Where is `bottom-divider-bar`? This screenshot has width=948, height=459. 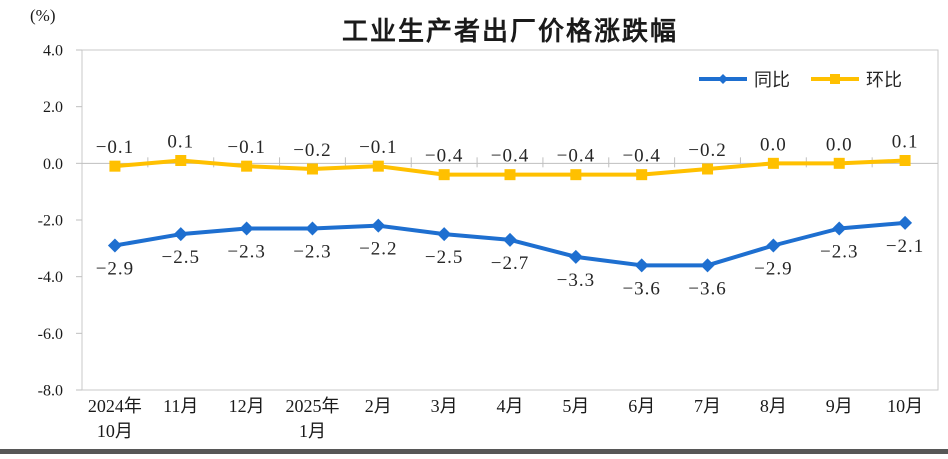
bottom-divider-bar is located at coordinates (474, 451).